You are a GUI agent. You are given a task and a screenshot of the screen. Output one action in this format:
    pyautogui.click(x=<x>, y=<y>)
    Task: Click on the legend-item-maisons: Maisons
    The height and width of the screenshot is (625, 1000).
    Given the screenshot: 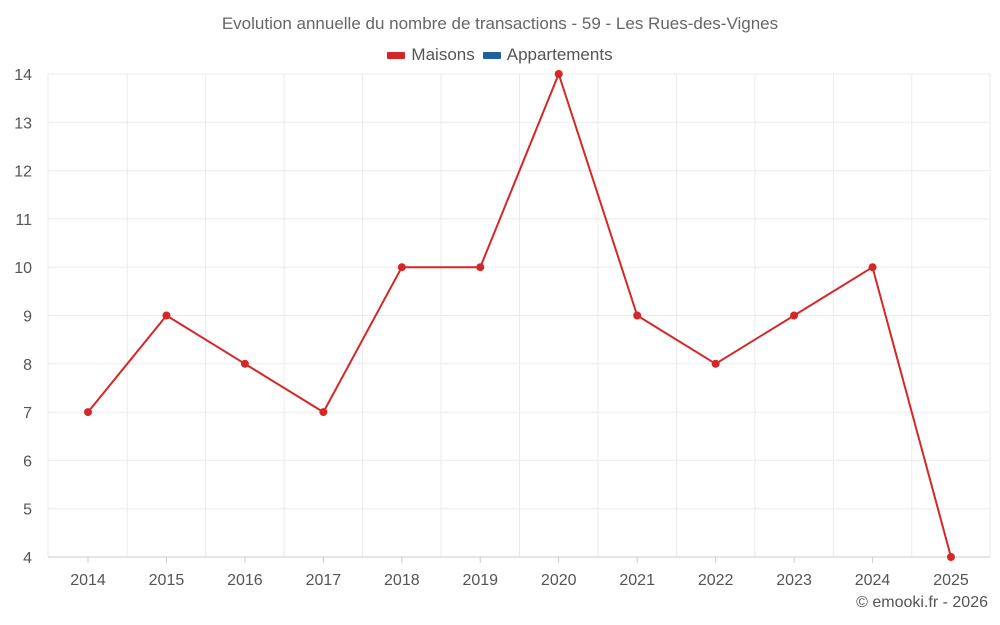 What is the action you would take?
    pyautogui.click(x=431, y=55)
    